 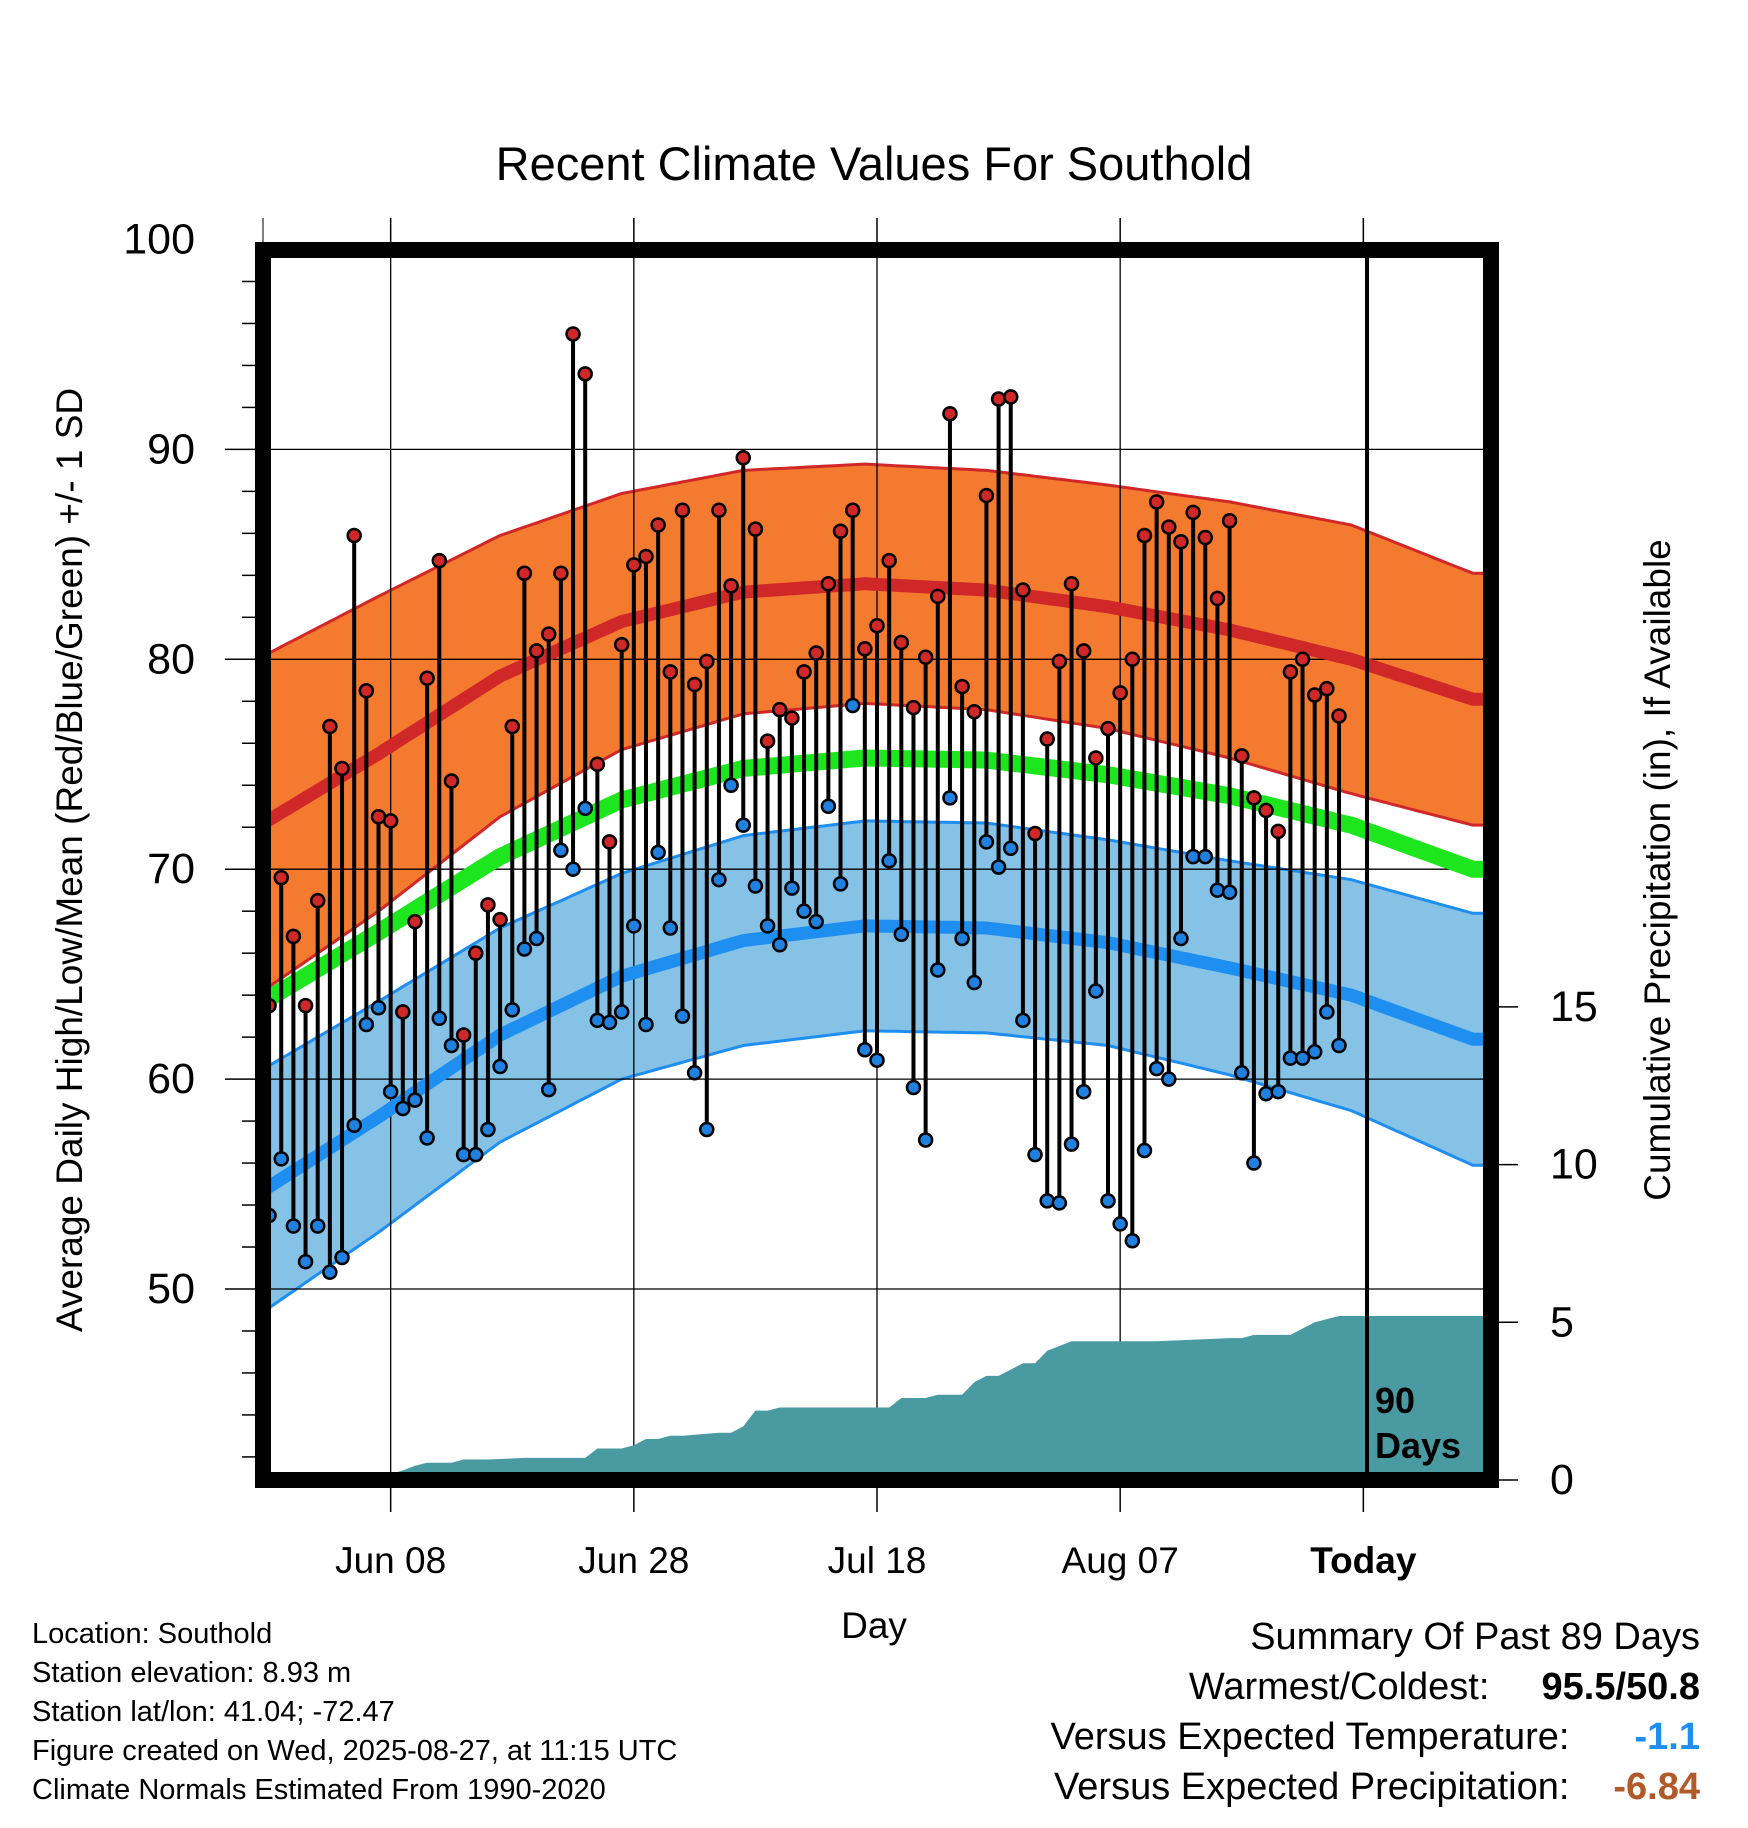 I want to click on x-tick-label: Jul 18, so click(x=877, y=1560).